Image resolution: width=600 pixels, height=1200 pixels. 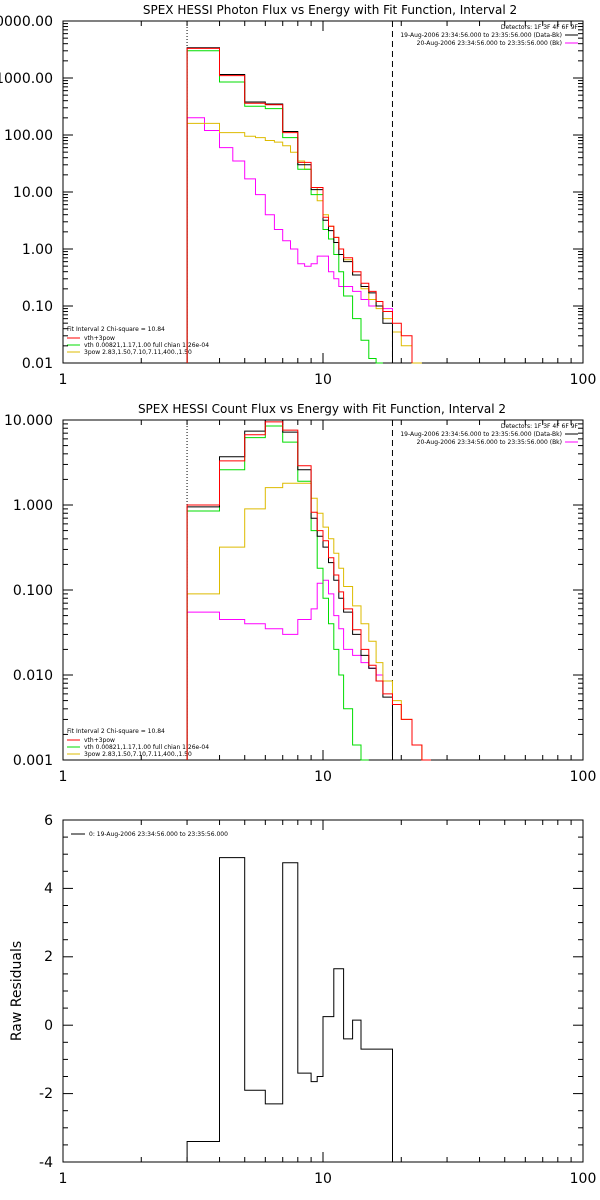 I want to click on count-ytick-4: 10.000, so click(x=28, y=421).